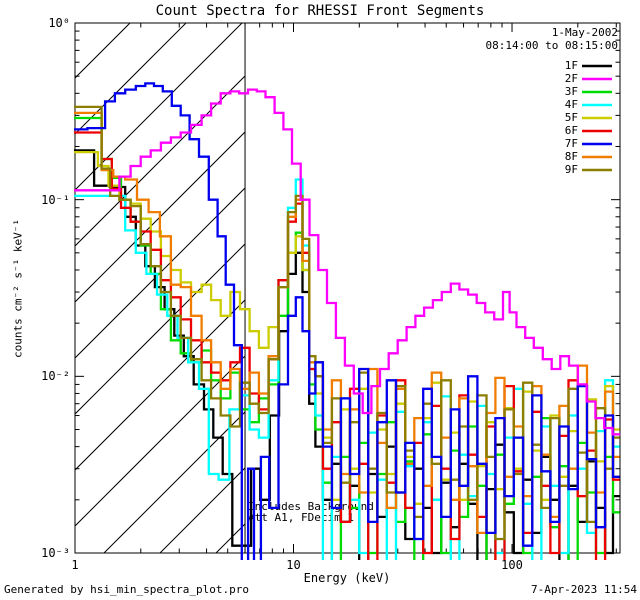 The image size is (640, 600). What do you see at coordinates (597, 118) in the screenshot?
I see `legend-color-lines` at bounding box center [597, 118].